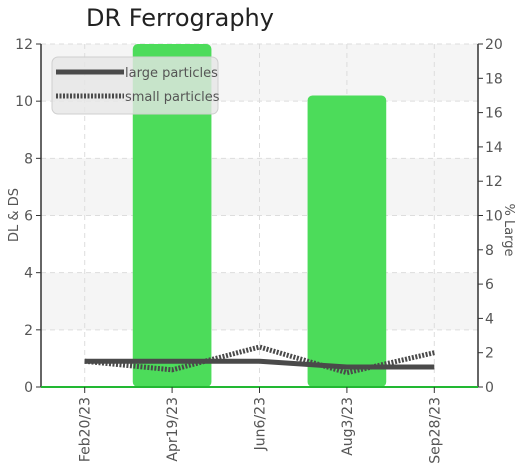  What do you see at coordinates (28, 331) in the screenshot?
I see `left-tick-label: 2` at bounding box center [28, 331].